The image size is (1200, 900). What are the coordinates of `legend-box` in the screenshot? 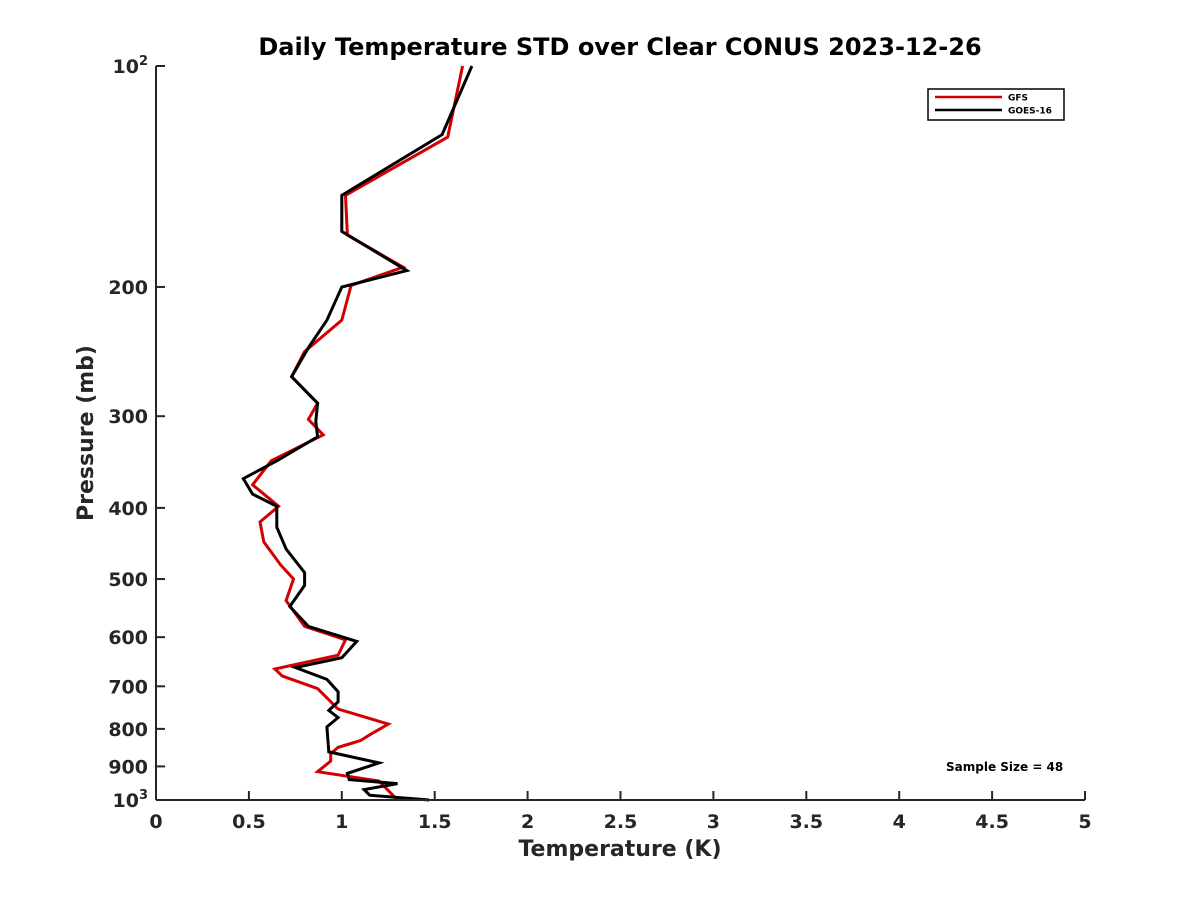 It's located at (996, 104).